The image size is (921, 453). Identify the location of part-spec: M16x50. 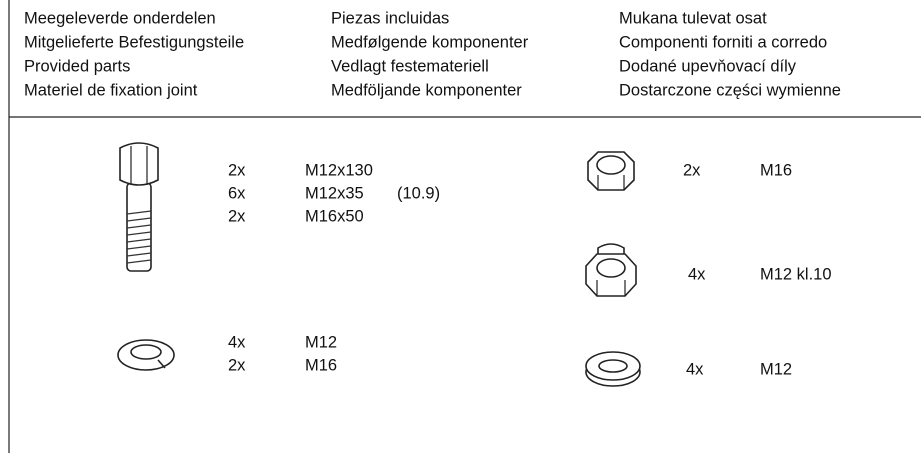
(334, 216).